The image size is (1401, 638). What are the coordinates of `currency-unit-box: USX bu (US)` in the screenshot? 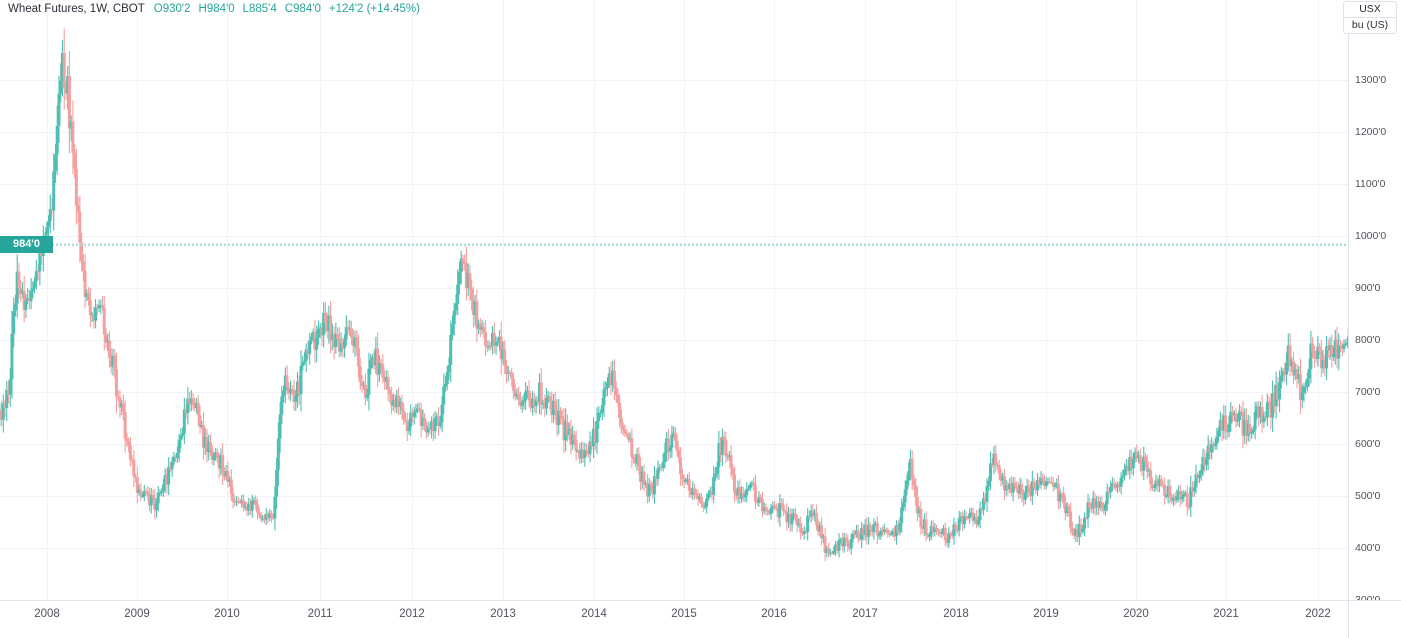 It's located at (1370, 17).